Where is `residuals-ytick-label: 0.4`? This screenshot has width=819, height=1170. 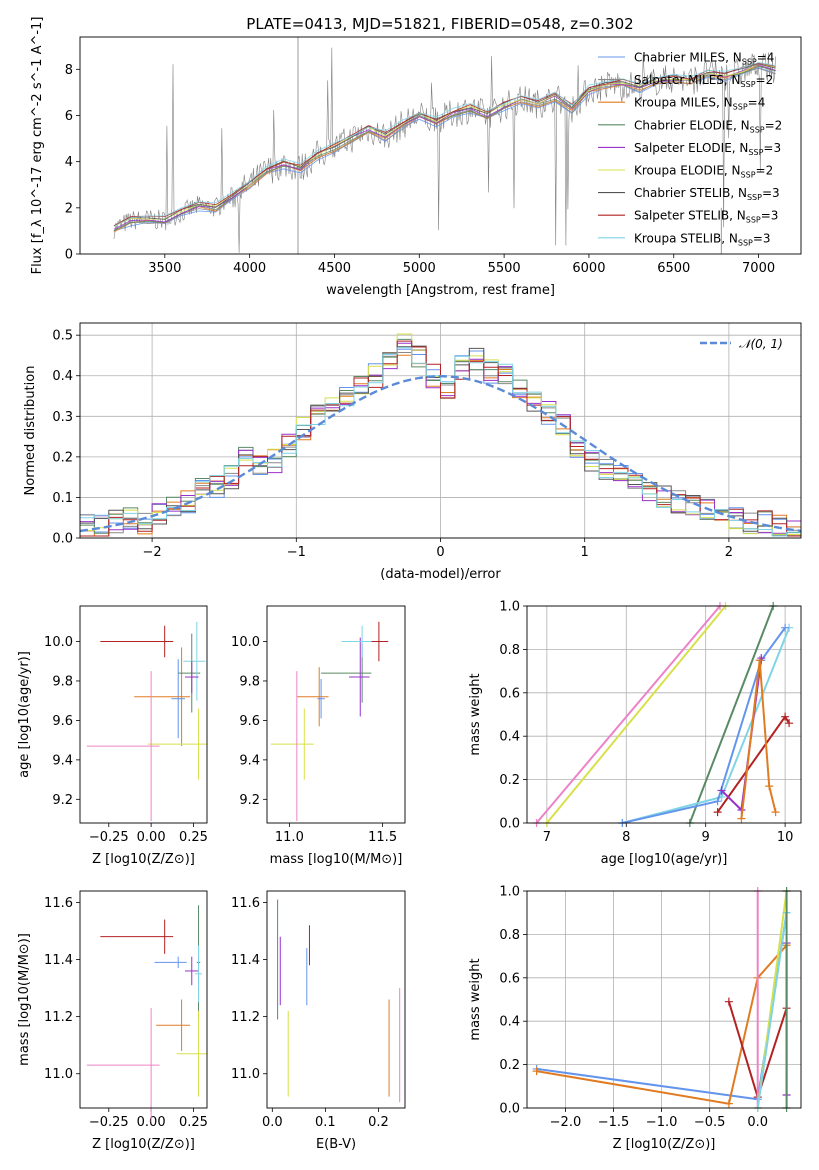
residuals-ytick-label: 0.4 is located at coordinates (62, 376).